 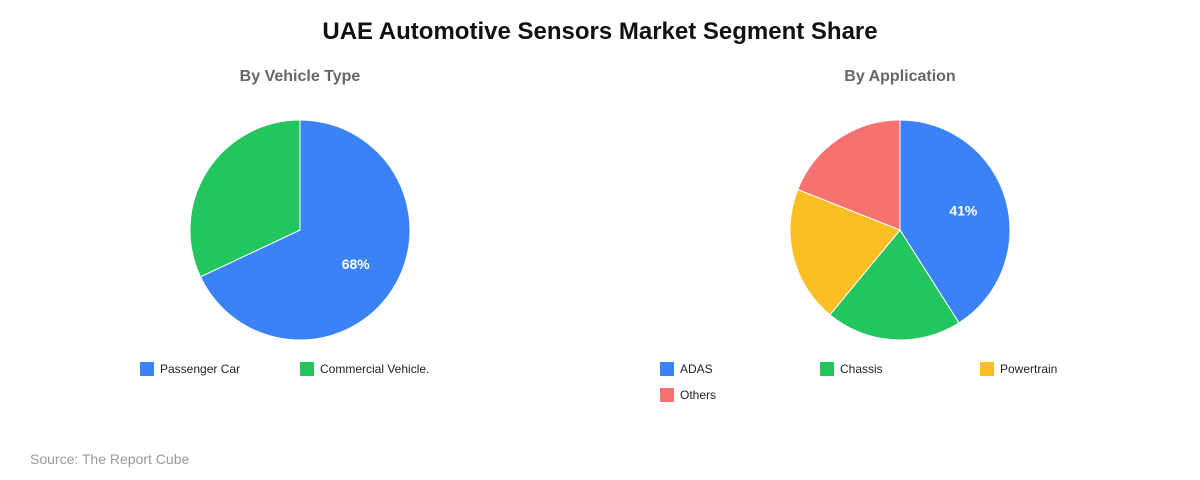 What do you see at coordinates (845, 252) in the screenshot?
I see `pie-slice-powertrain` at bounding box center [845, 252].